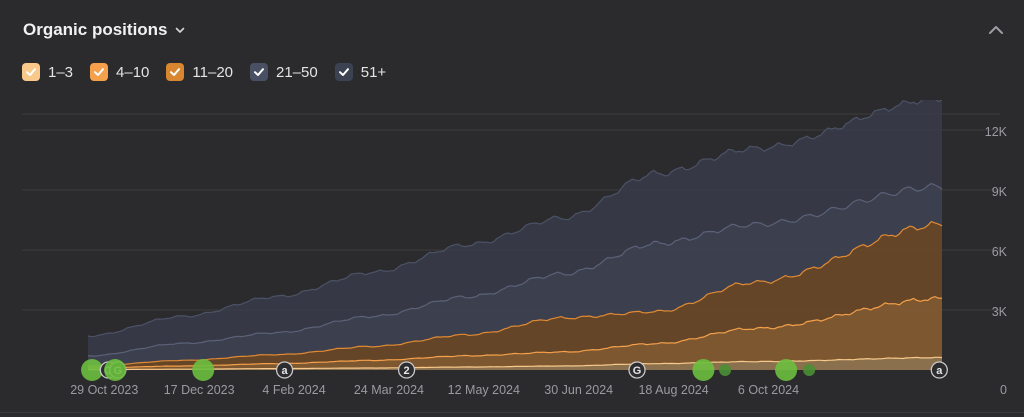  I want to click on panel-title: Organic positions, so click(95, 29).